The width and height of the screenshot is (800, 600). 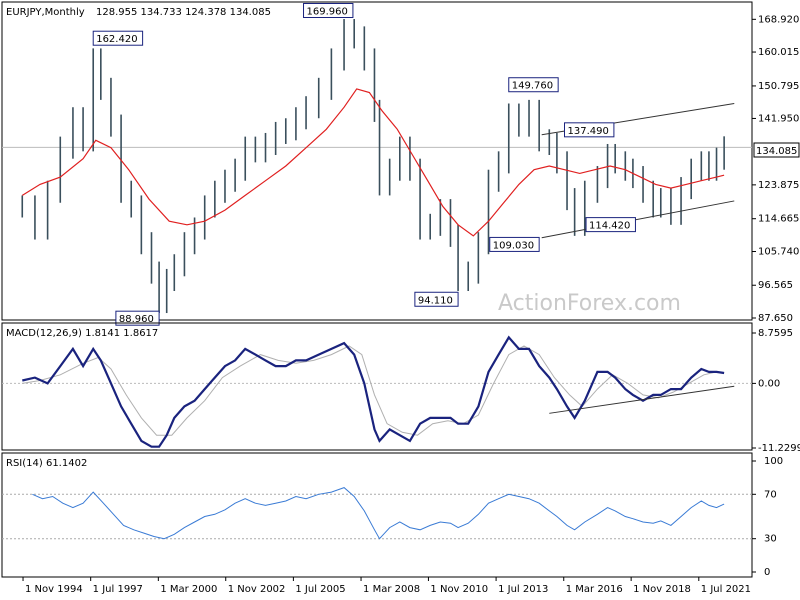 What do you see at coordinates (82, 333) in the screenshot?
I see `macd-panel-title: MACD(12,26,9) 1.8141 1.8617` at bounding box center [82, 333].